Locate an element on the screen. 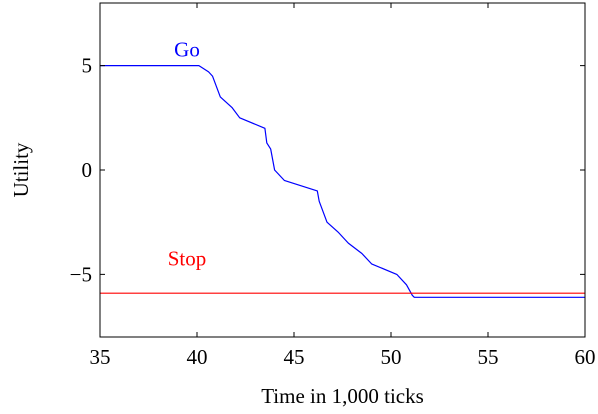 This screenshot has height=414, width=598. y-tick-label: 0 is located at coordinates (87, 170).